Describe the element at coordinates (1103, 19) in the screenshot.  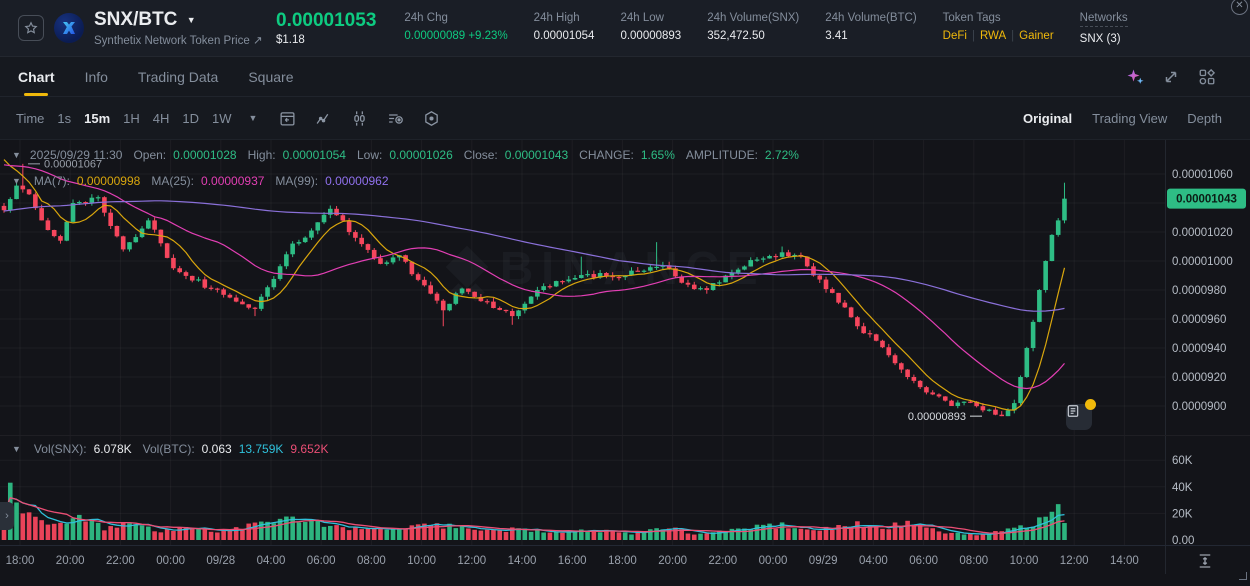
I see `networks-label: Networks` at that location.